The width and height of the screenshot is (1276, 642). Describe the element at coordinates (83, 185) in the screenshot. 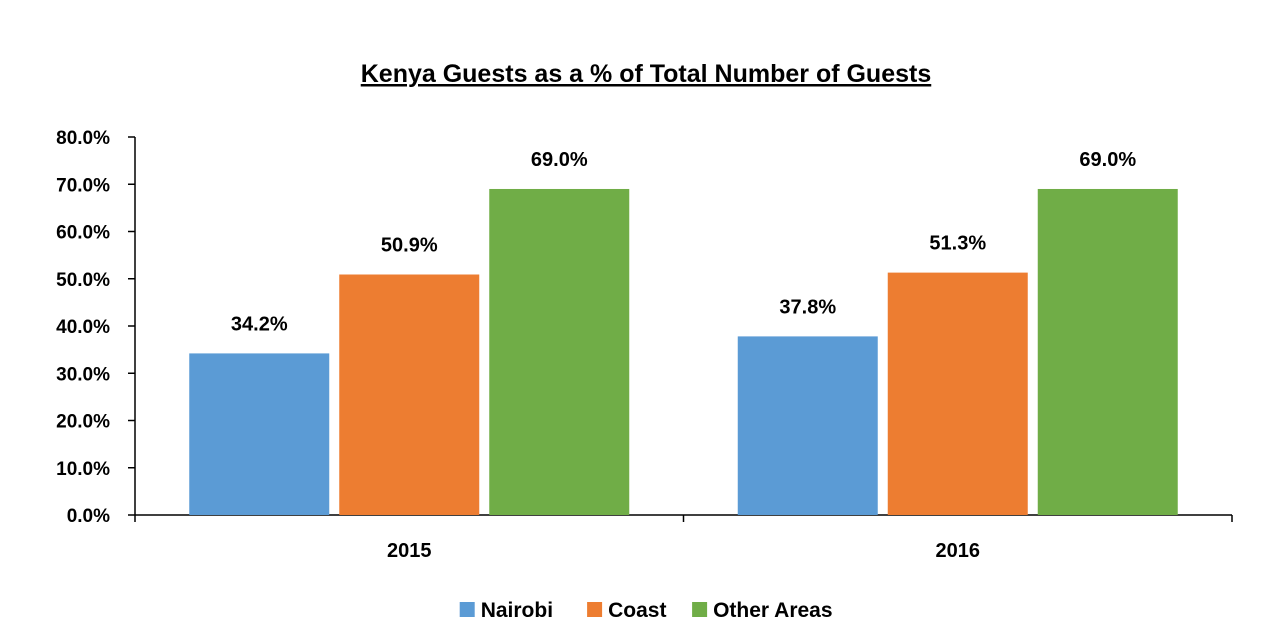

I see `y-tick-label: 70.0%` at that location.